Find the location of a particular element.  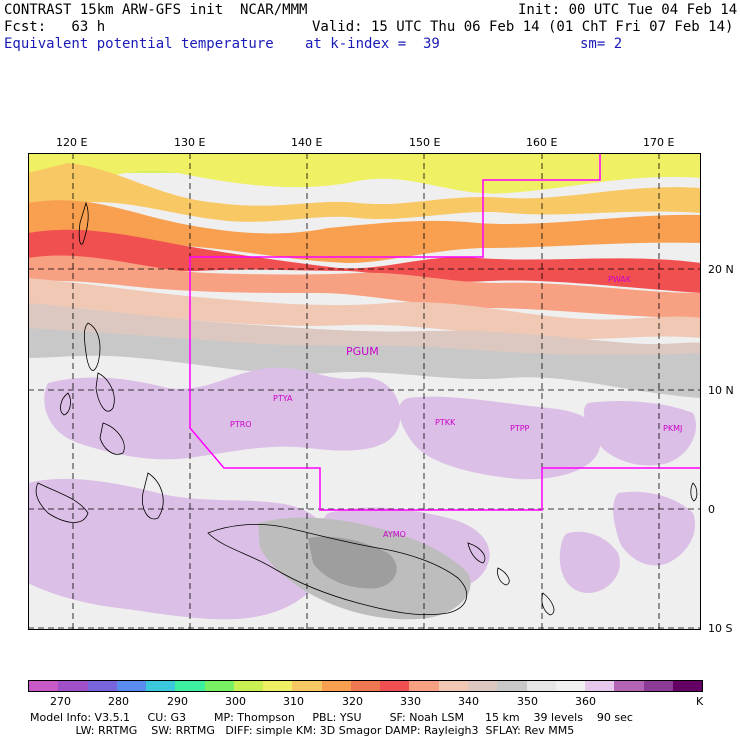

colorbar-label: 270 is located at coordinates (60, 701).